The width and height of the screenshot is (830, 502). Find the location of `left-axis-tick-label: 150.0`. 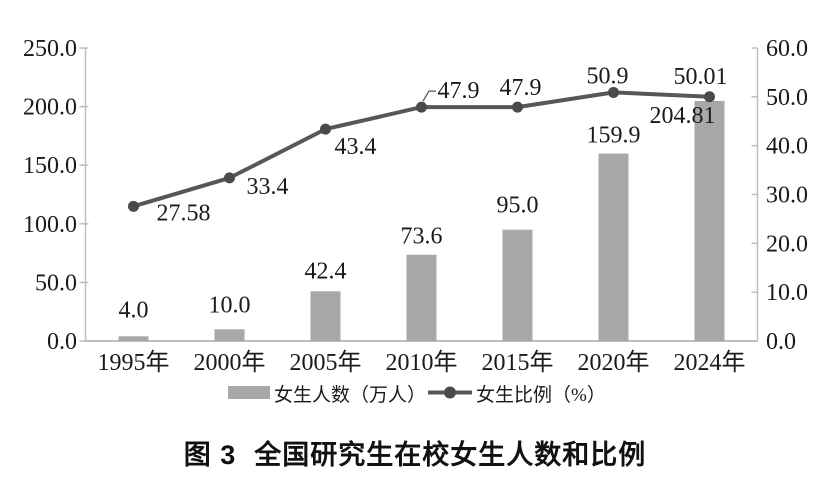

left-axis-tick-label: 150.0 is located at coordinates (50, 166).